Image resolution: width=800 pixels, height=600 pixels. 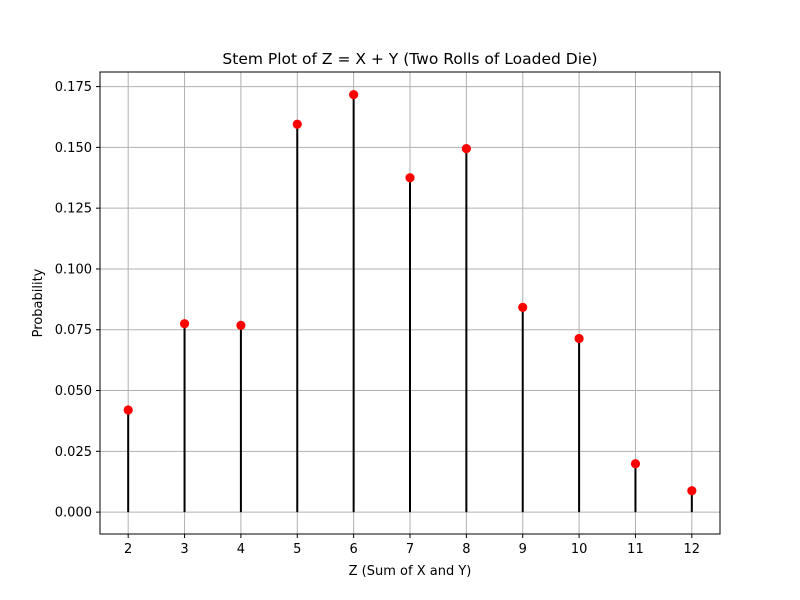 I want to click on x-tick-label: 6, so click(x=353, y=549).